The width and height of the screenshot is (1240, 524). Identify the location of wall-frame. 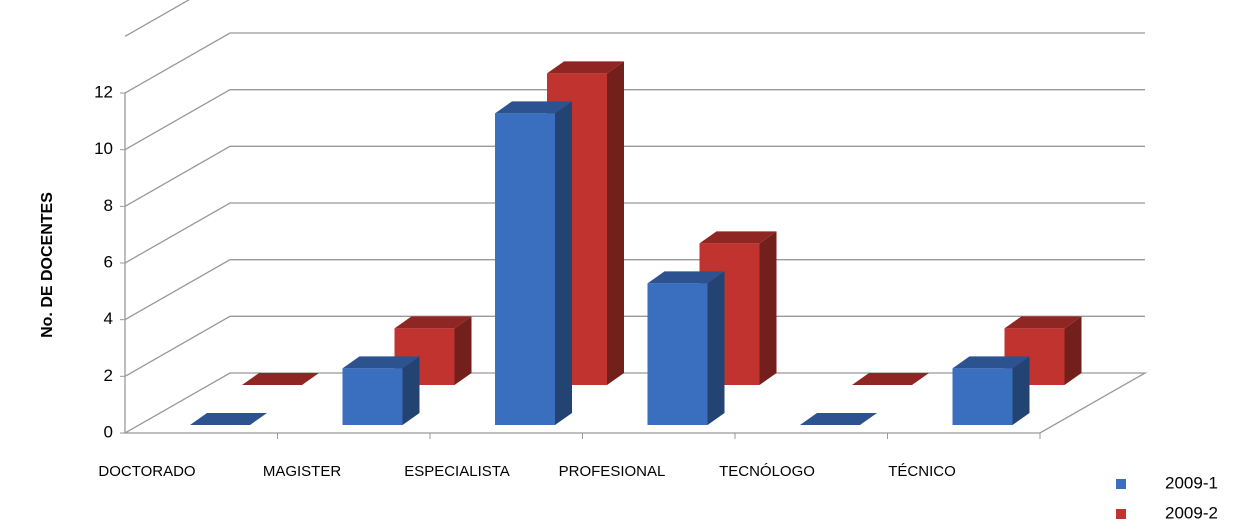
(157, 18).